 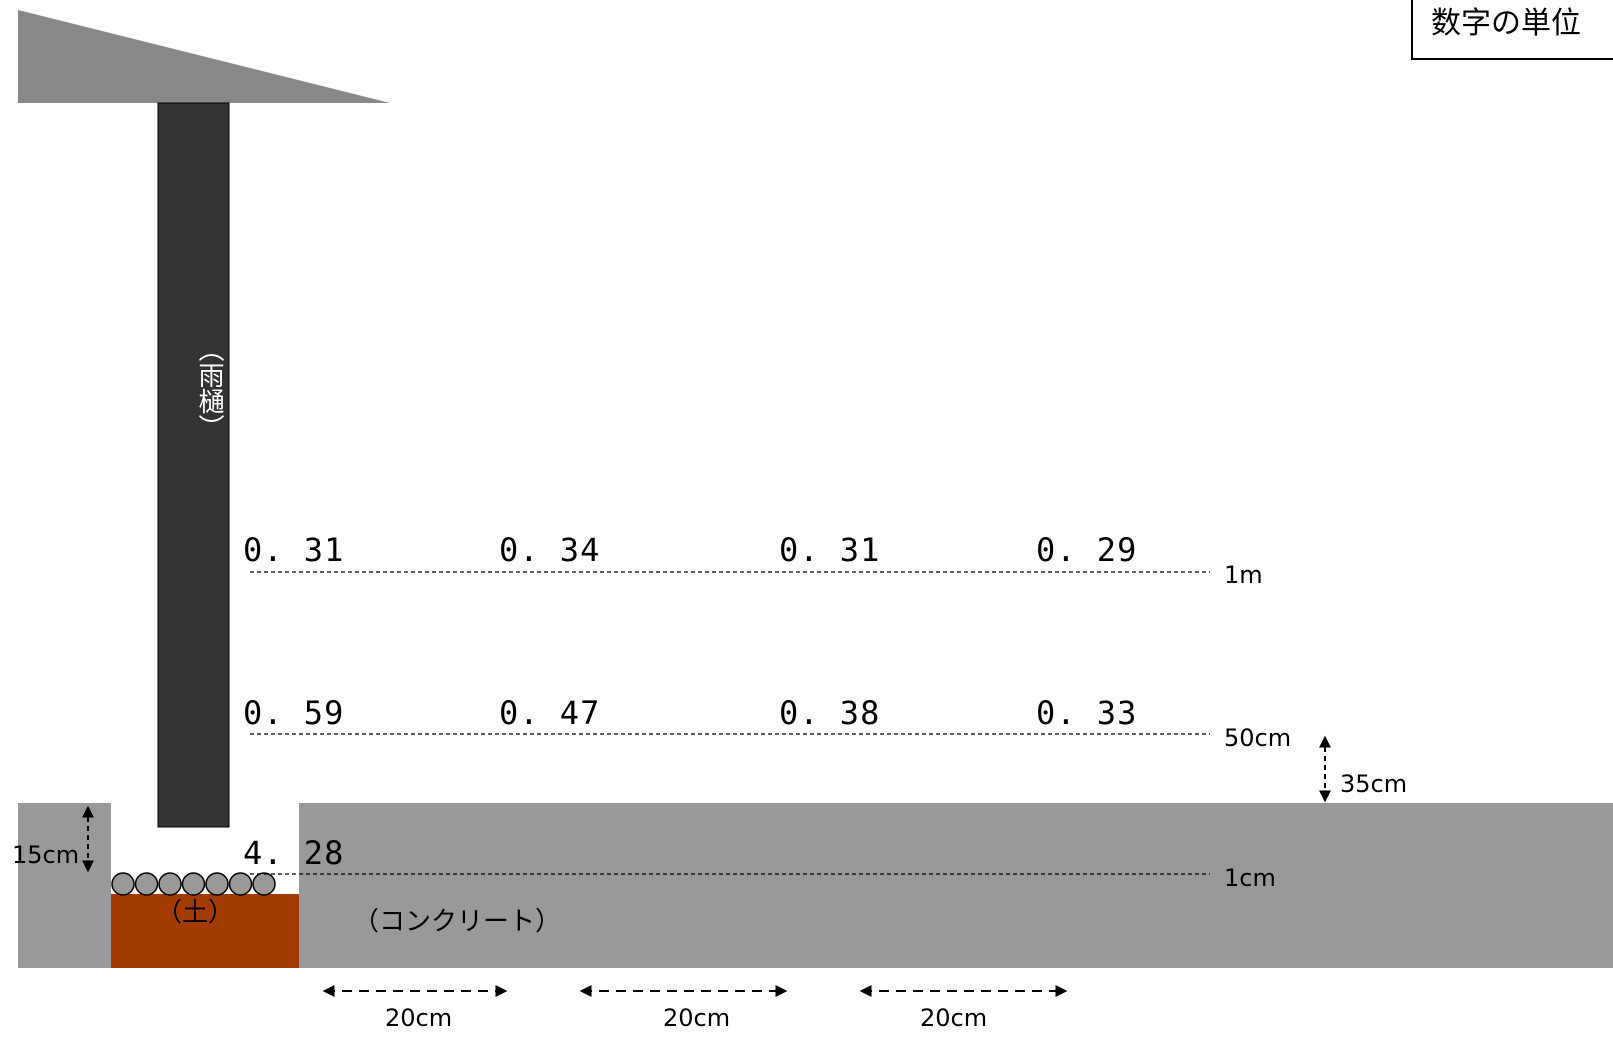 I want to click on step-height-label: 35cm, so click(x=1374, y=784).